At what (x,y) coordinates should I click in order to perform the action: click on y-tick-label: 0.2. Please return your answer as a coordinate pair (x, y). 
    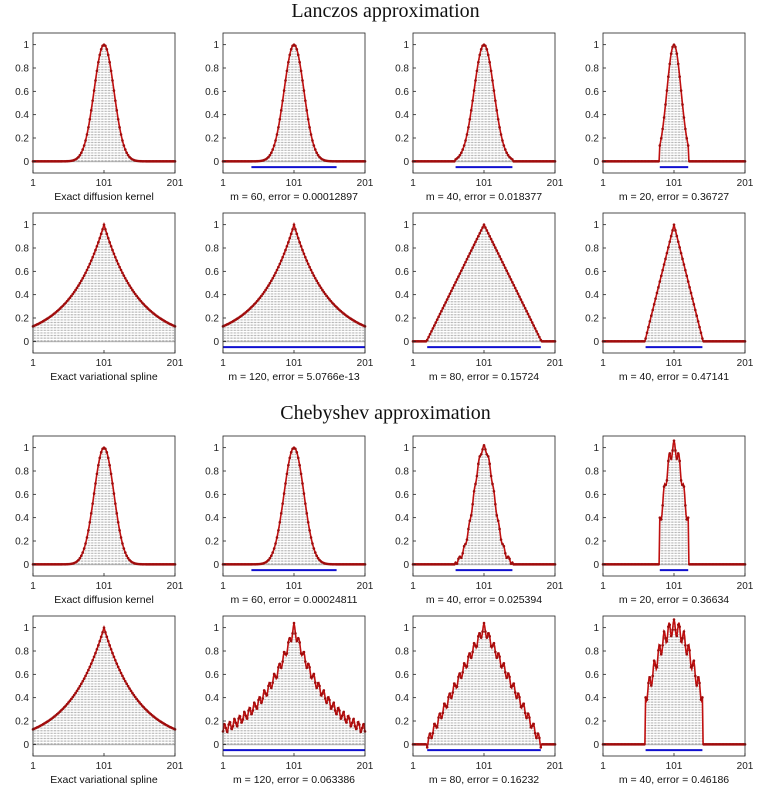
    Looking at the image, I should click on (592, 542).